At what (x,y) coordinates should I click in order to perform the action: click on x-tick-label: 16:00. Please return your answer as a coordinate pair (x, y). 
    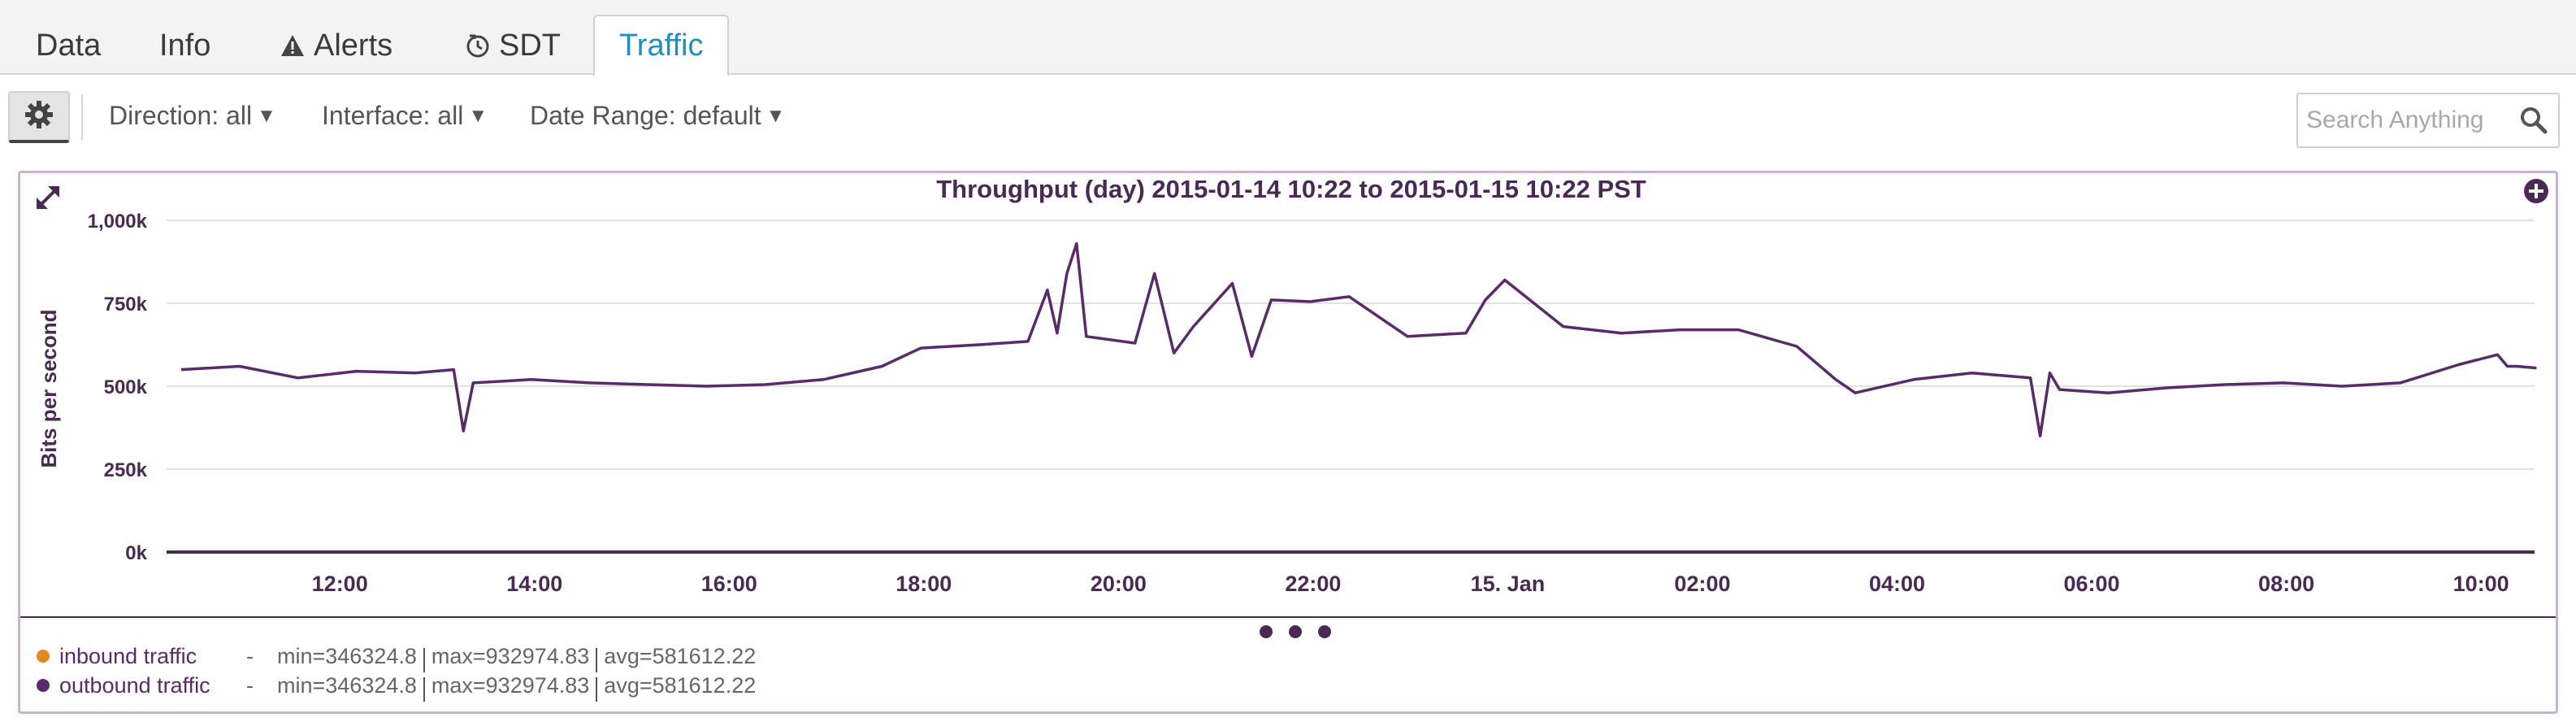
    Looking at the image, I should click on (729, 584).